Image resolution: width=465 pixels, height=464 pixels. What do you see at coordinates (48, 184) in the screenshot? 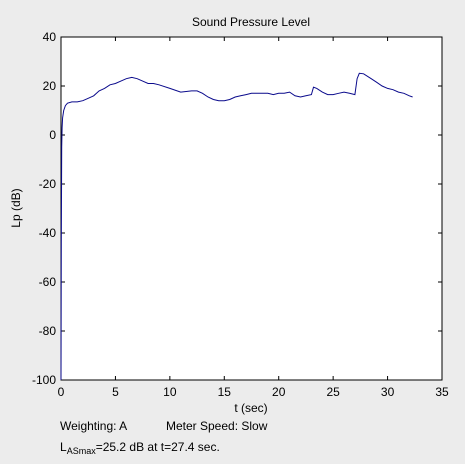
I see `y-tick-label: -20` at bounding box center [48, 184].